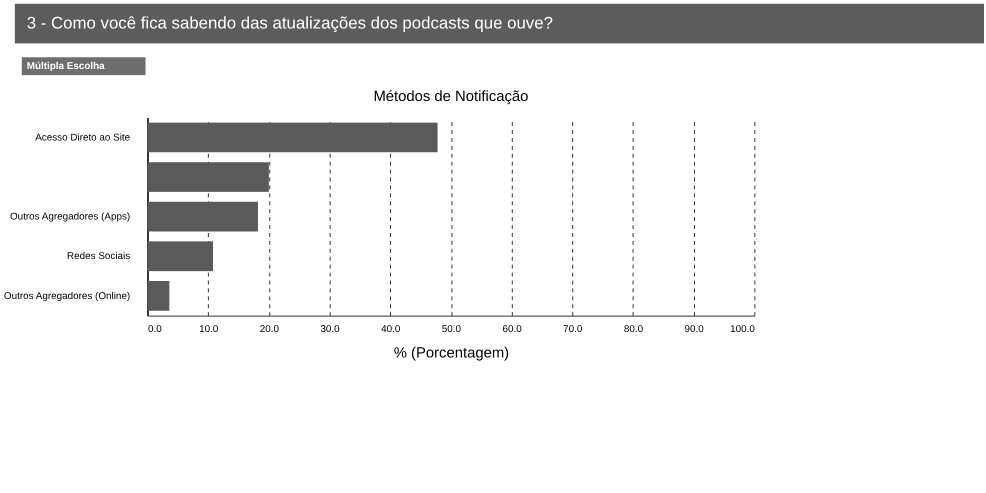 The image size is (986, 493). Describe the element at coordinates (66, 66) in the screenshot. I see `text: Múltipla Escolha` at that location.